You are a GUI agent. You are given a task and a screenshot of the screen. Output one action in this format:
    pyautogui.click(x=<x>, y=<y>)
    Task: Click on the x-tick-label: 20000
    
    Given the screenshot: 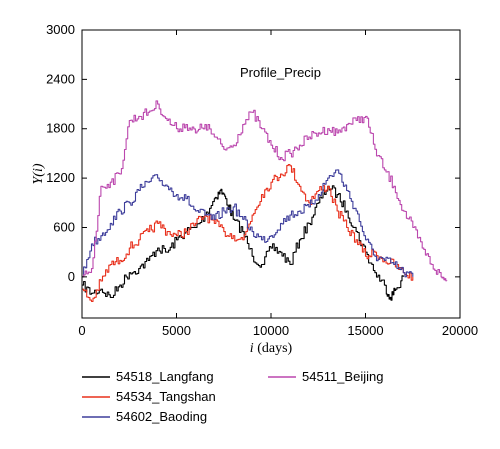 What is the action you would take?
    pyautogui.click(x=460, y=330)
    